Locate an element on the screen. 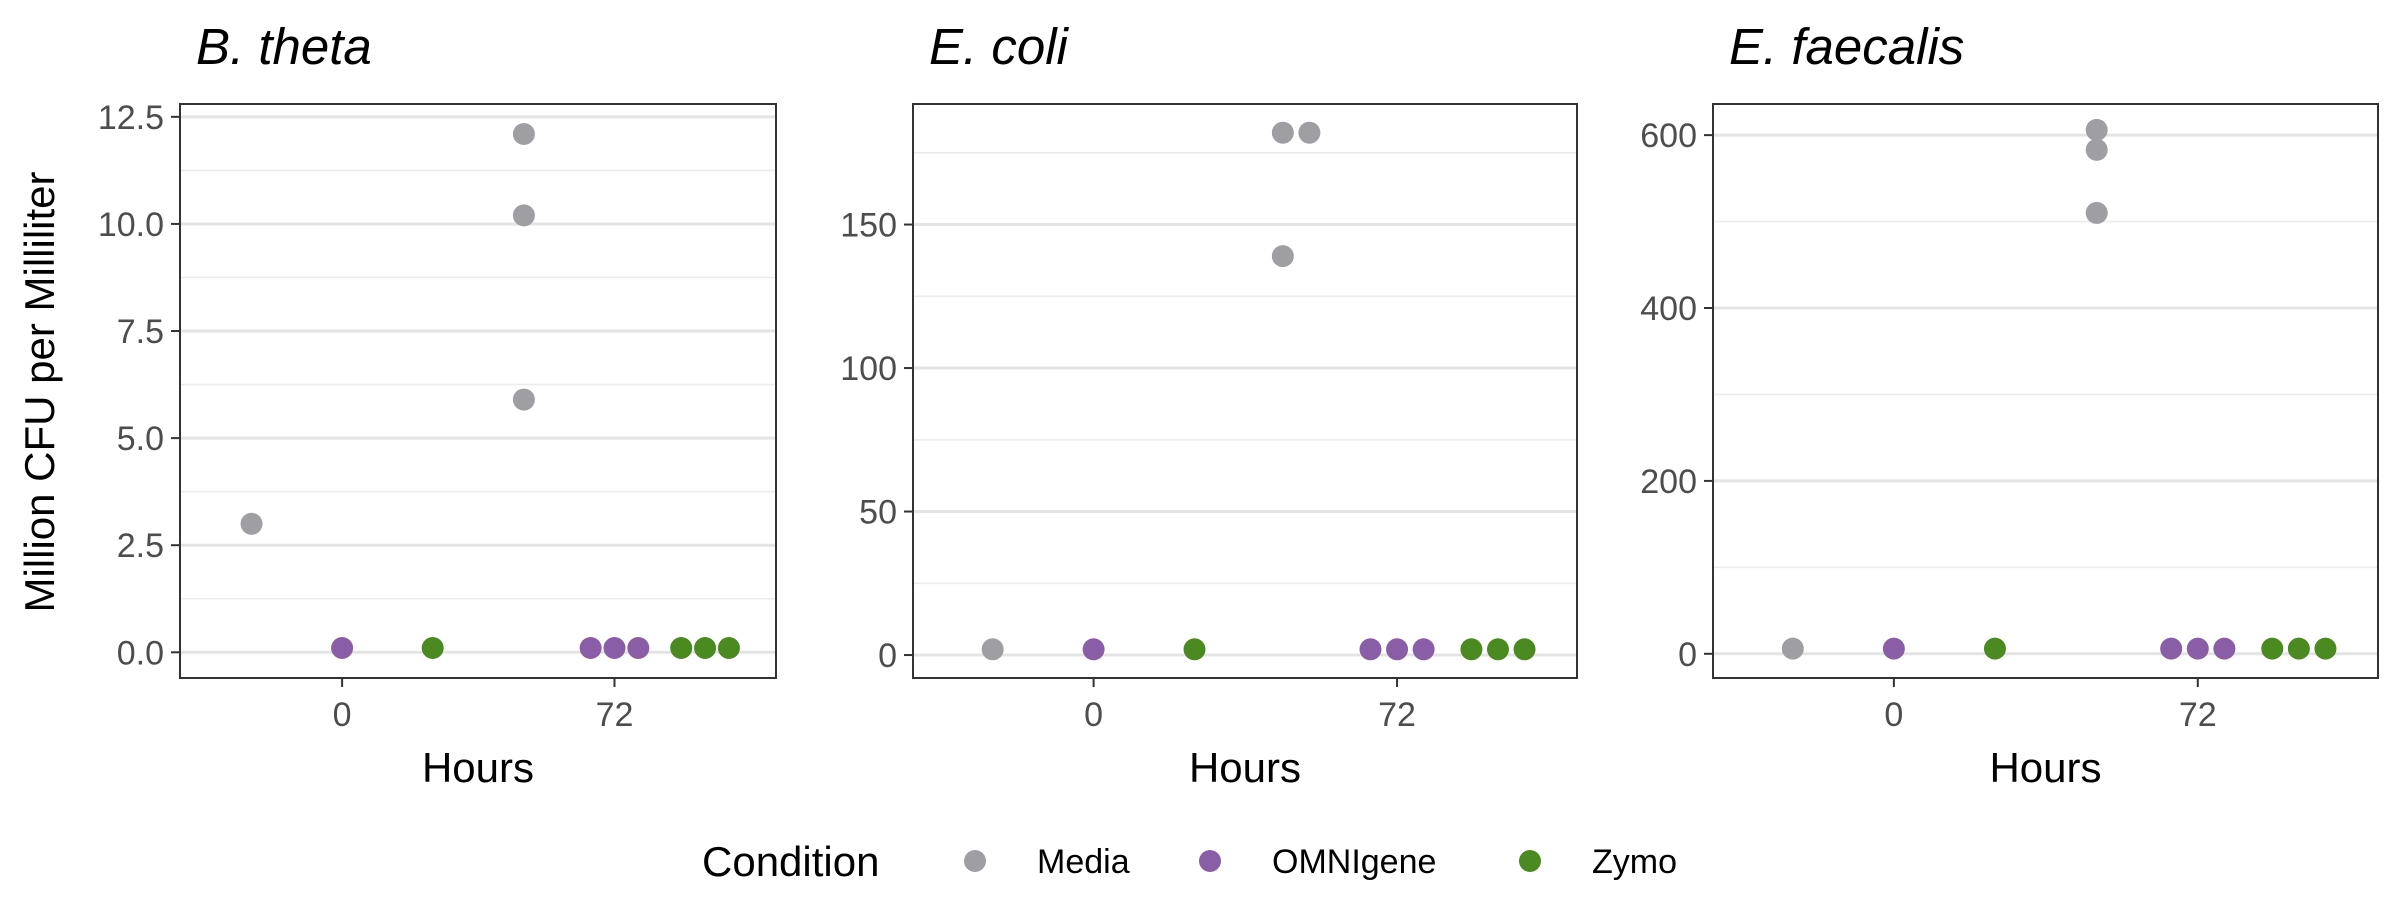  legend-key-omnigene is located at coordinates (1210, 861).